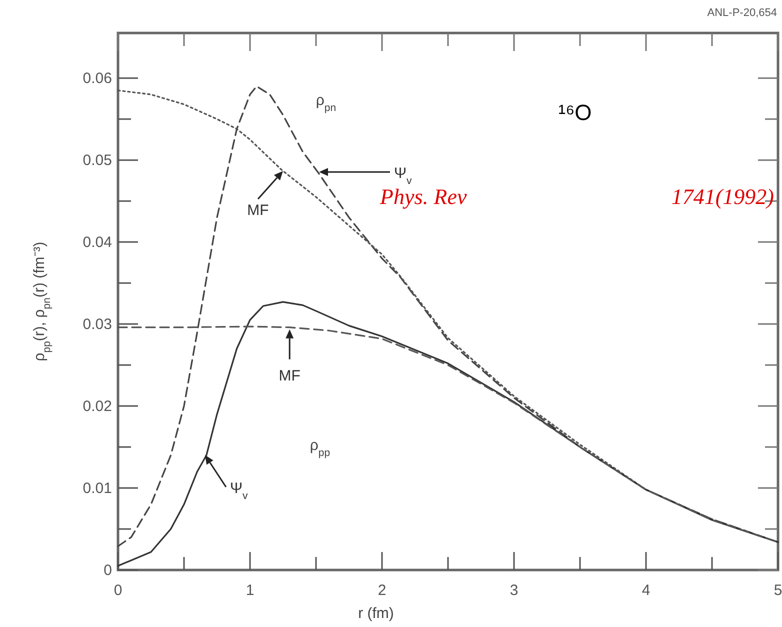 This screenshot has width=782, height=627. Describe the element at coordinates (742, 13) in the screenshot. I see `text: ANL-P-20,654` at that location.